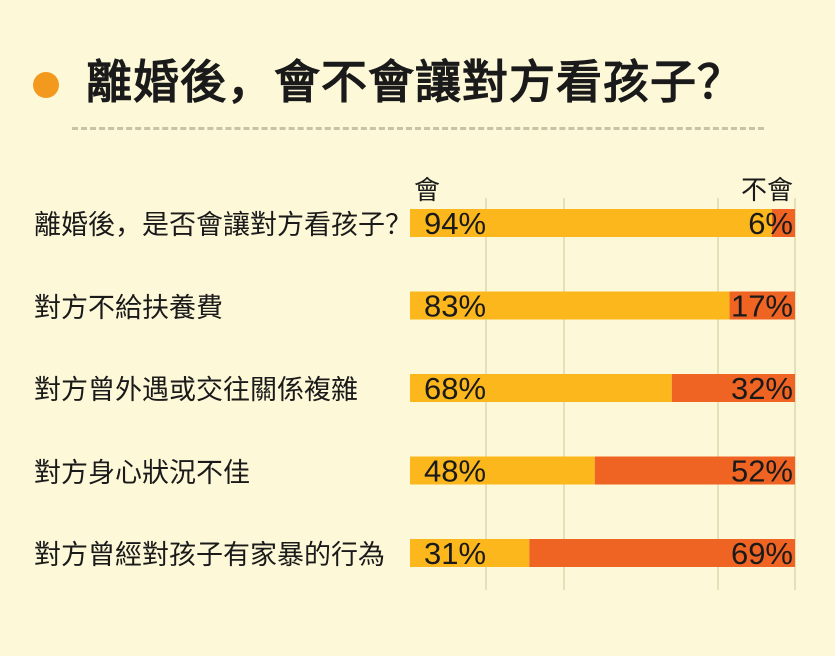 This screenshot has width=835, height=656. I want to click on category-label: 對方曾經對孩子有家暴的行為, so click(209, 555).